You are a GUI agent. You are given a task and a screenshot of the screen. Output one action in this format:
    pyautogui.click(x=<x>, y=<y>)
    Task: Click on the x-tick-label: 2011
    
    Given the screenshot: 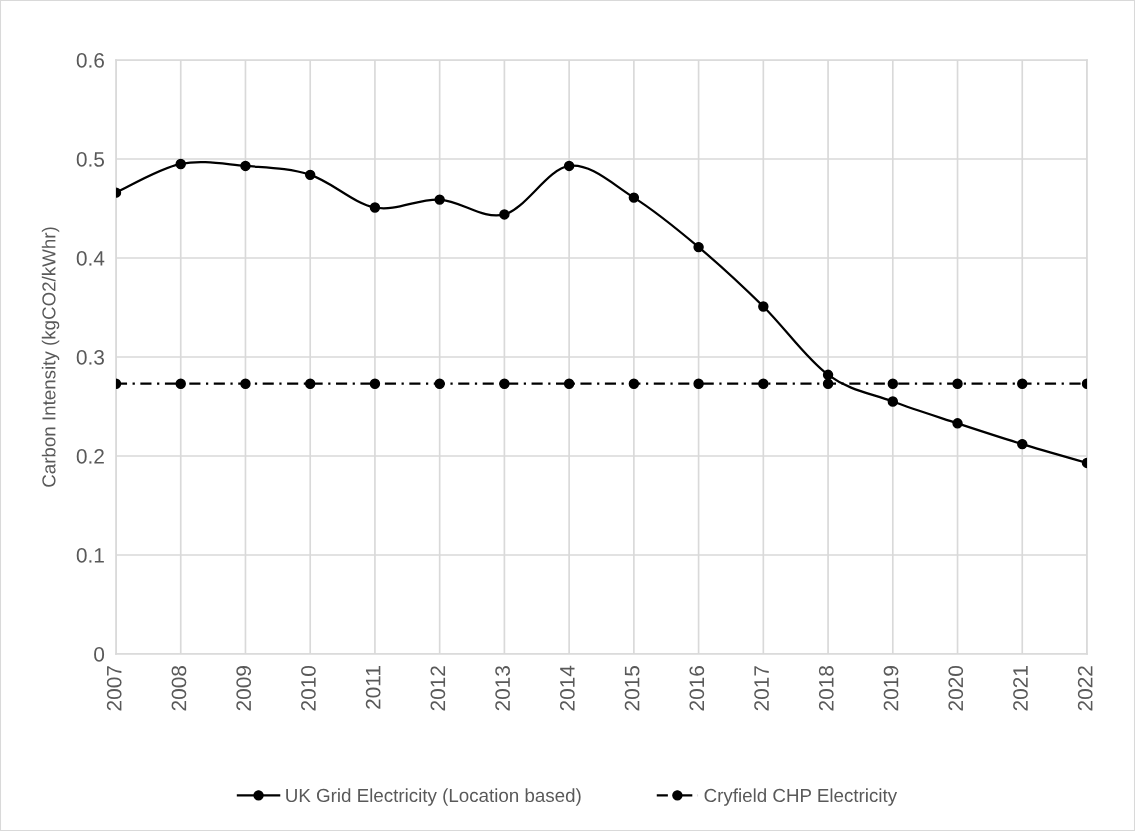 What is the action you would take?
    pyautogui.click(x=373, y=687)
    